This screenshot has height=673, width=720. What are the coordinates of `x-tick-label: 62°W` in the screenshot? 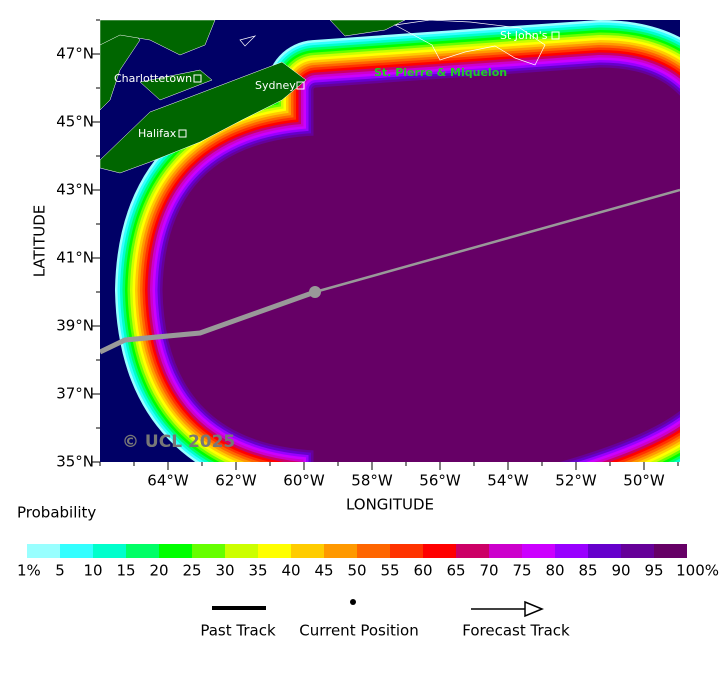 It's located at (236, 481).